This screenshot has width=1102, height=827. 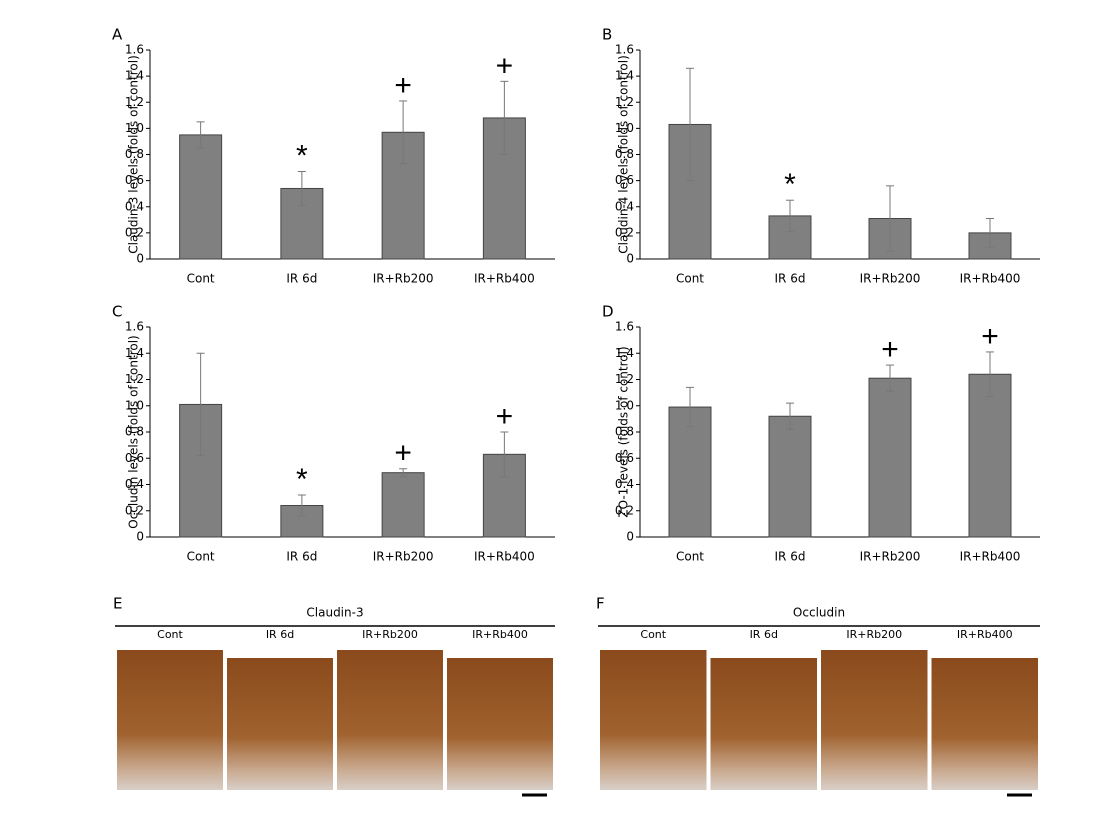 I want to click on y-axis-label: Claudin-3 levels (folds of control), so click(x=134, y=154).